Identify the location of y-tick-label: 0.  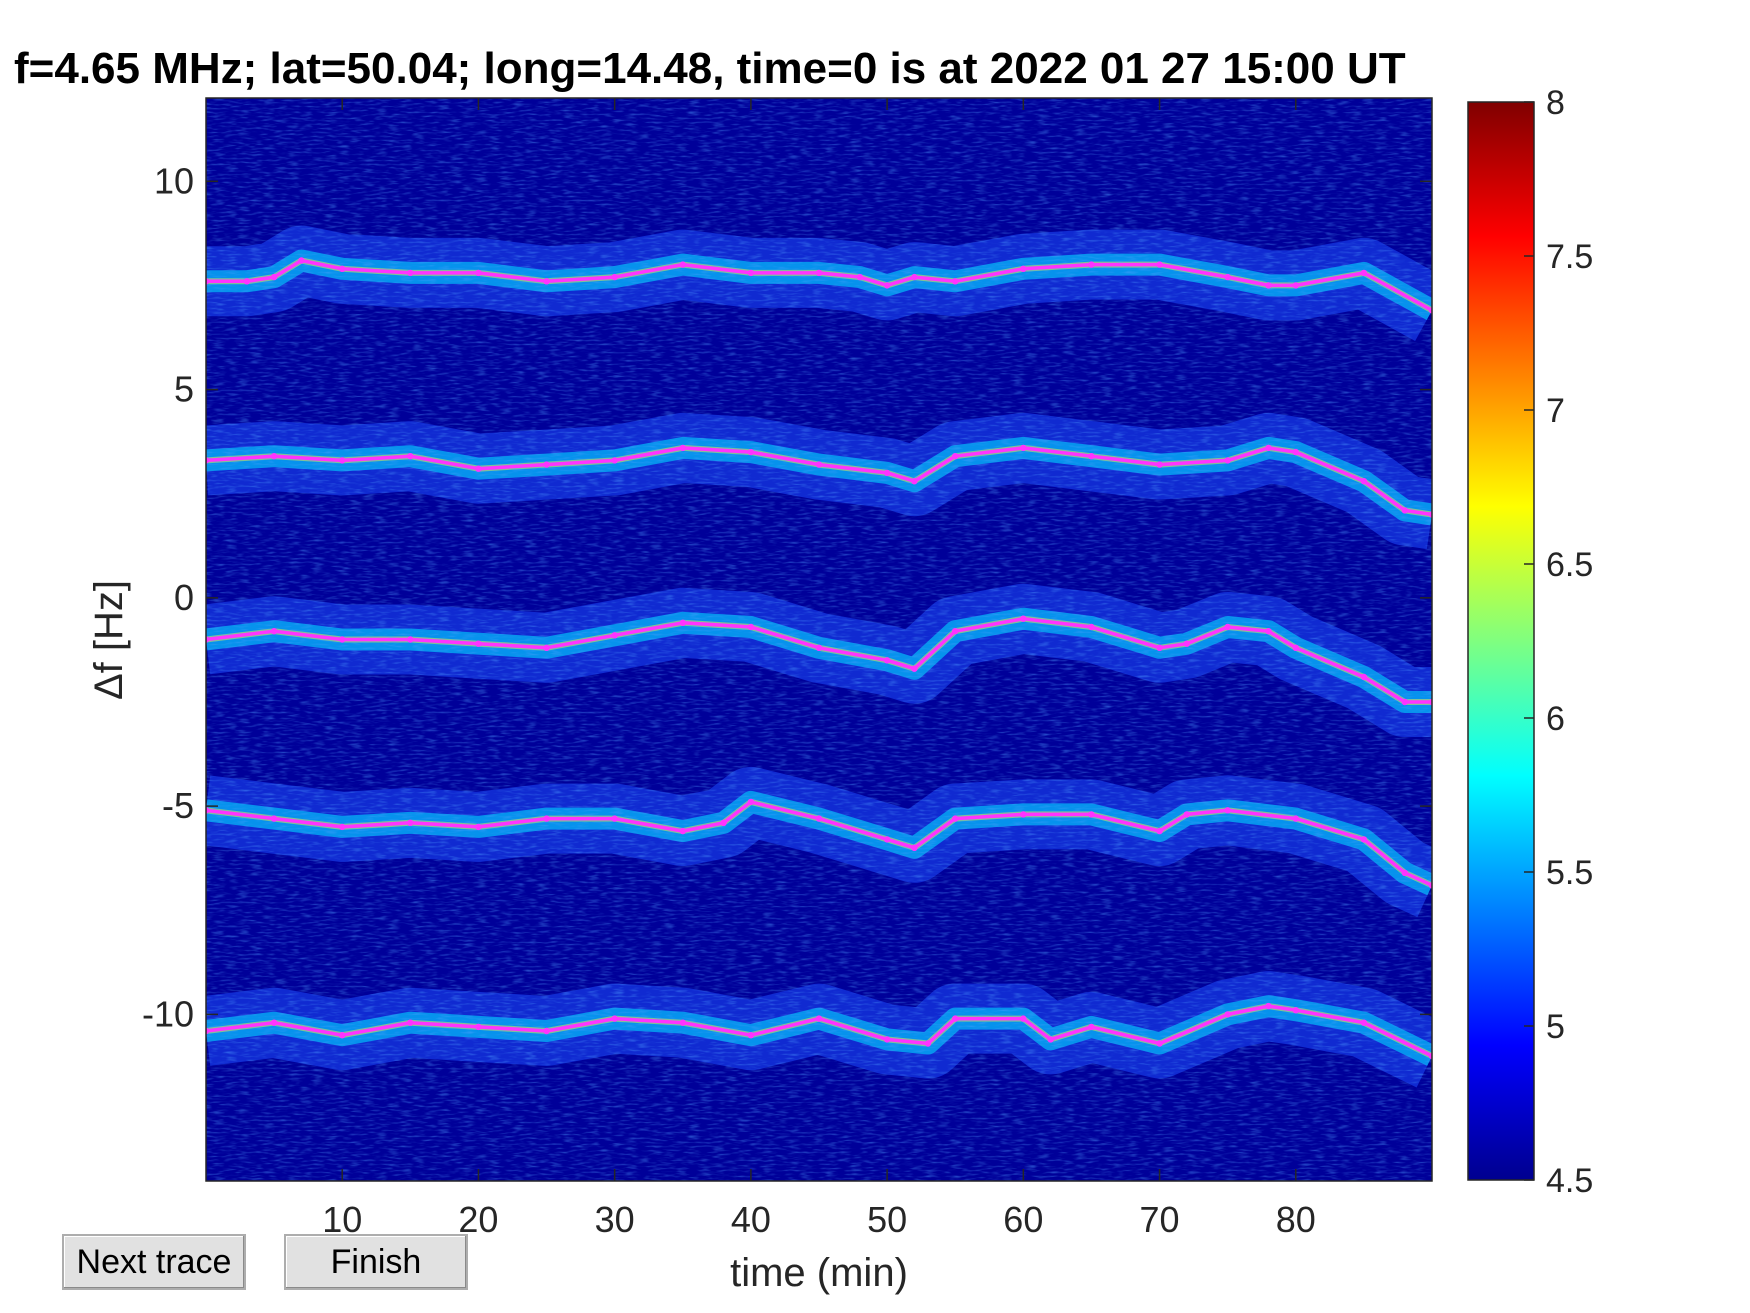
(184, 597).